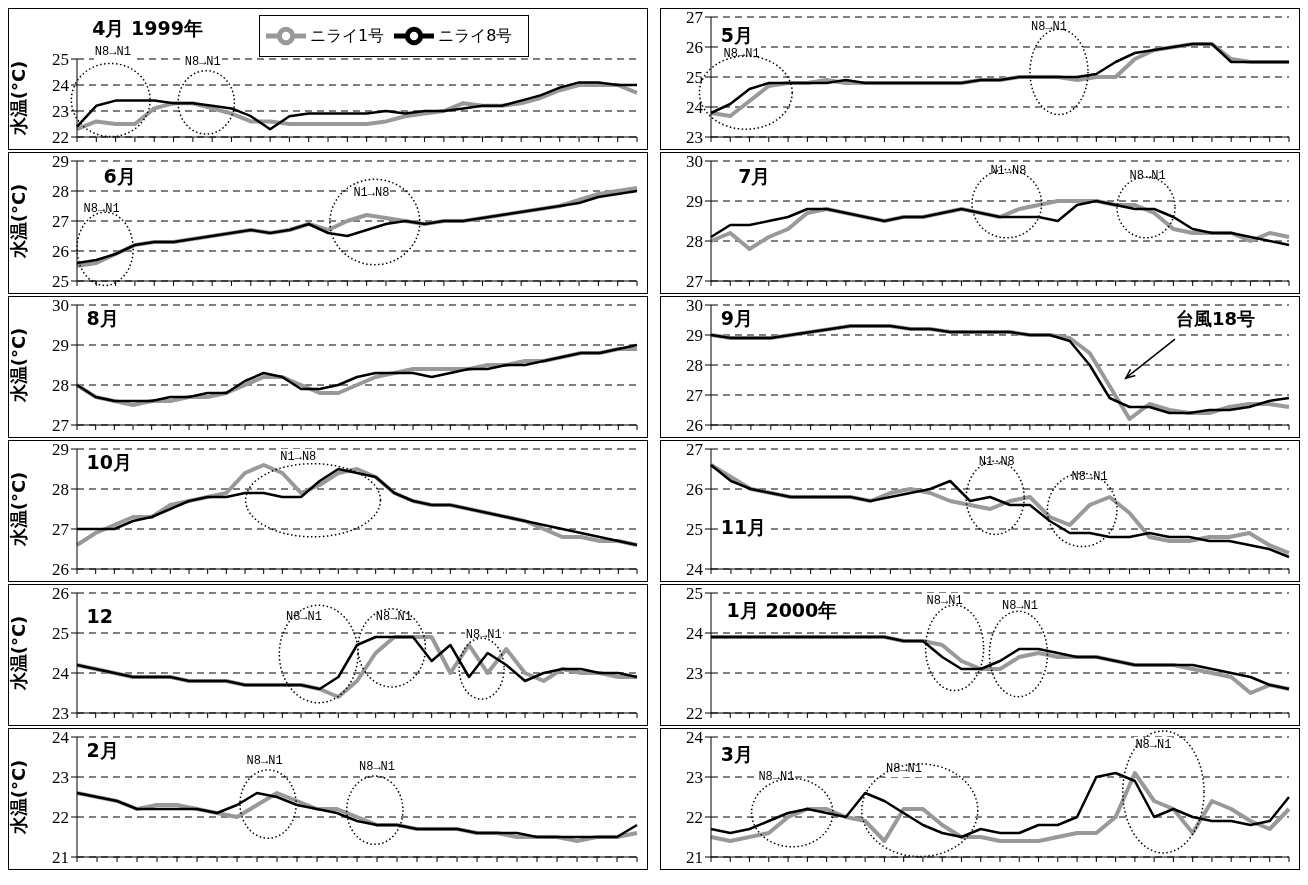 Image resolution: width=1308 pixels, height=885 pixels. I want to click on chart-title: 8月, so click(102, 318).